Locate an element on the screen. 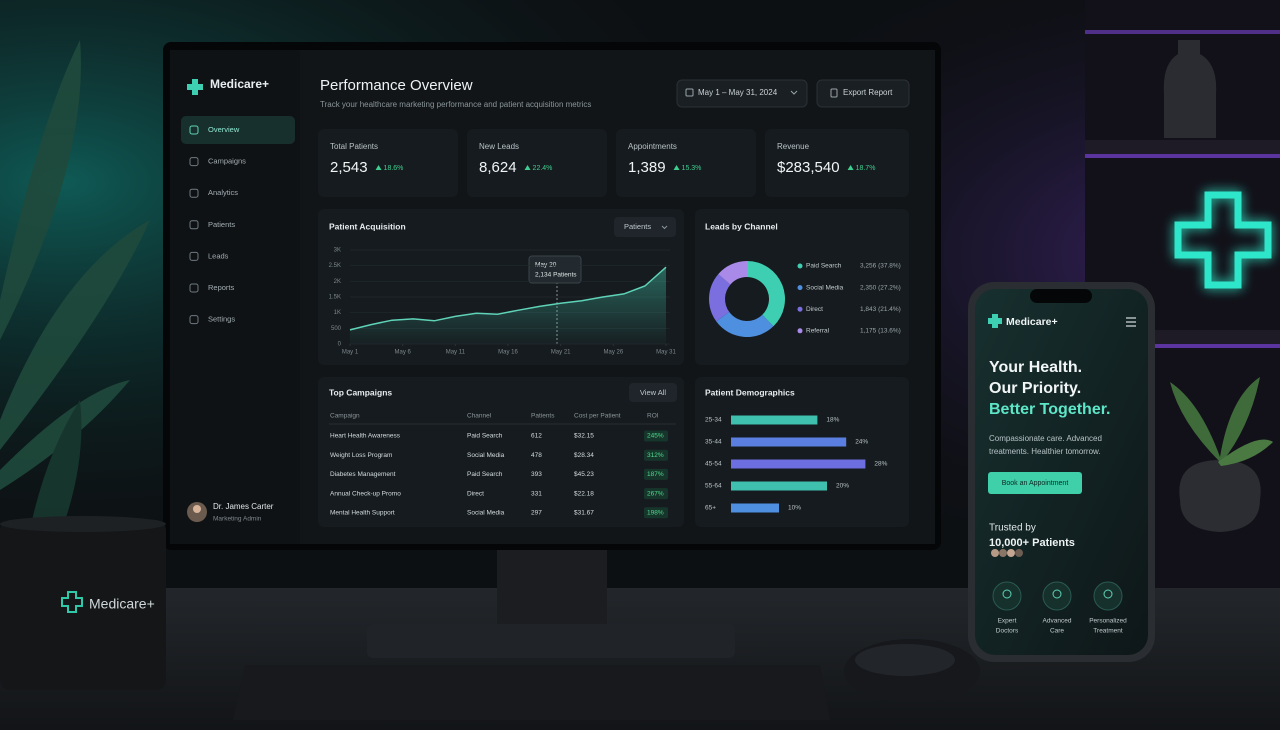 Image resolution: width=1280 pixels, height=730 pixels. kpi-label: New Leads is located at coordinates (499, 146).